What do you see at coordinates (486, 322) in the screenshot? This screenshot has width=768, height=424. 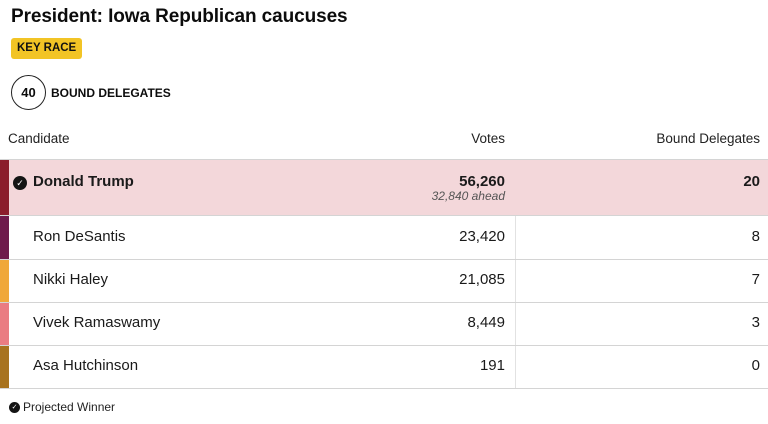 I see `candidate-votes: 8,449` at bounding box center [486, 322].